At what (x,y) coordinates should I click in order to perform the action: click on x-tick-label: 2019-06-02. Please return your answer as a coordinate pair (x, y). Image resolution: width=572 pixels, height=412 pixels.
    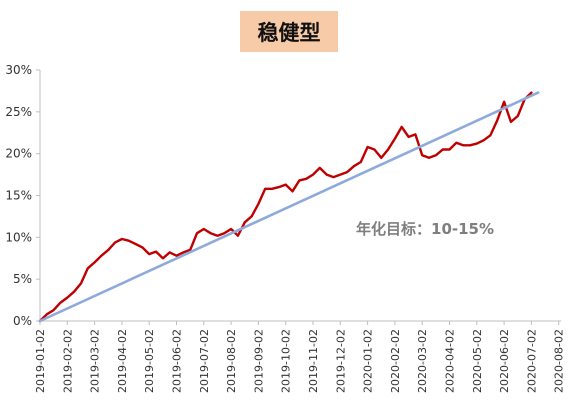
    Looking at the image, I should click on (177, 361).